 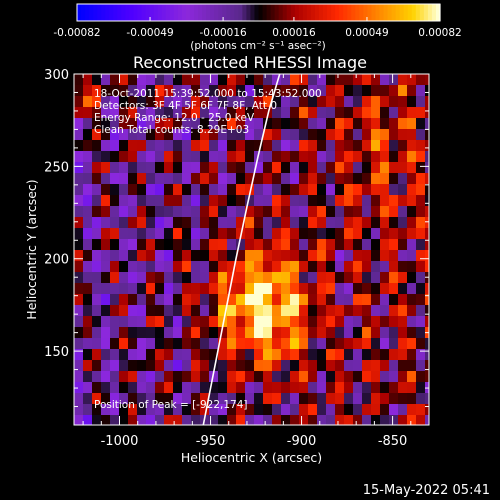 What do you see at coordinates (223, 33) in the screenshot?
I see `colorbar-tick-label: -0.00016` at bounding box center [223, 33].